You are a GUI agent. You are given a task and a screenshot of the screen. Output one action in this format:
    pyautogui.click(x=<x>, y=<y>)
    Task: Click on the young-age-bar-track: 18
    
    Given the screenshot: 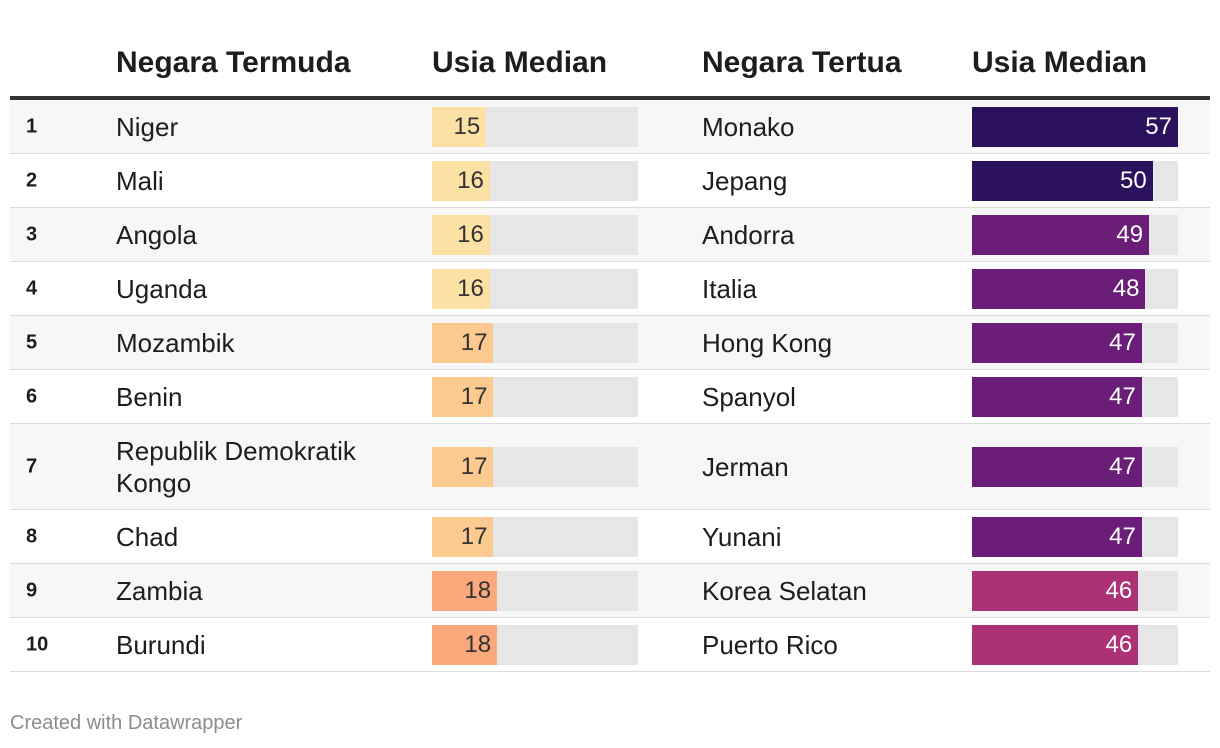 What is the action you would take?
    pyautogui.click(x=535, y=644)
    